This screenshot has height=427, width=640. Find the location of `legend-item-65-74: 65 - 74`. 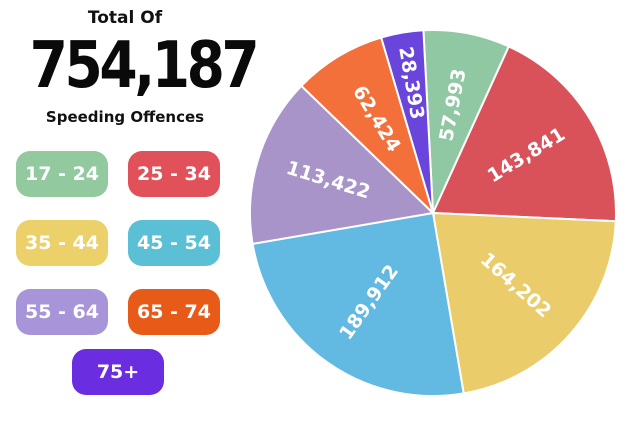

legend-item-65-74: 65 - 74 is located at coordinates (174, 312).